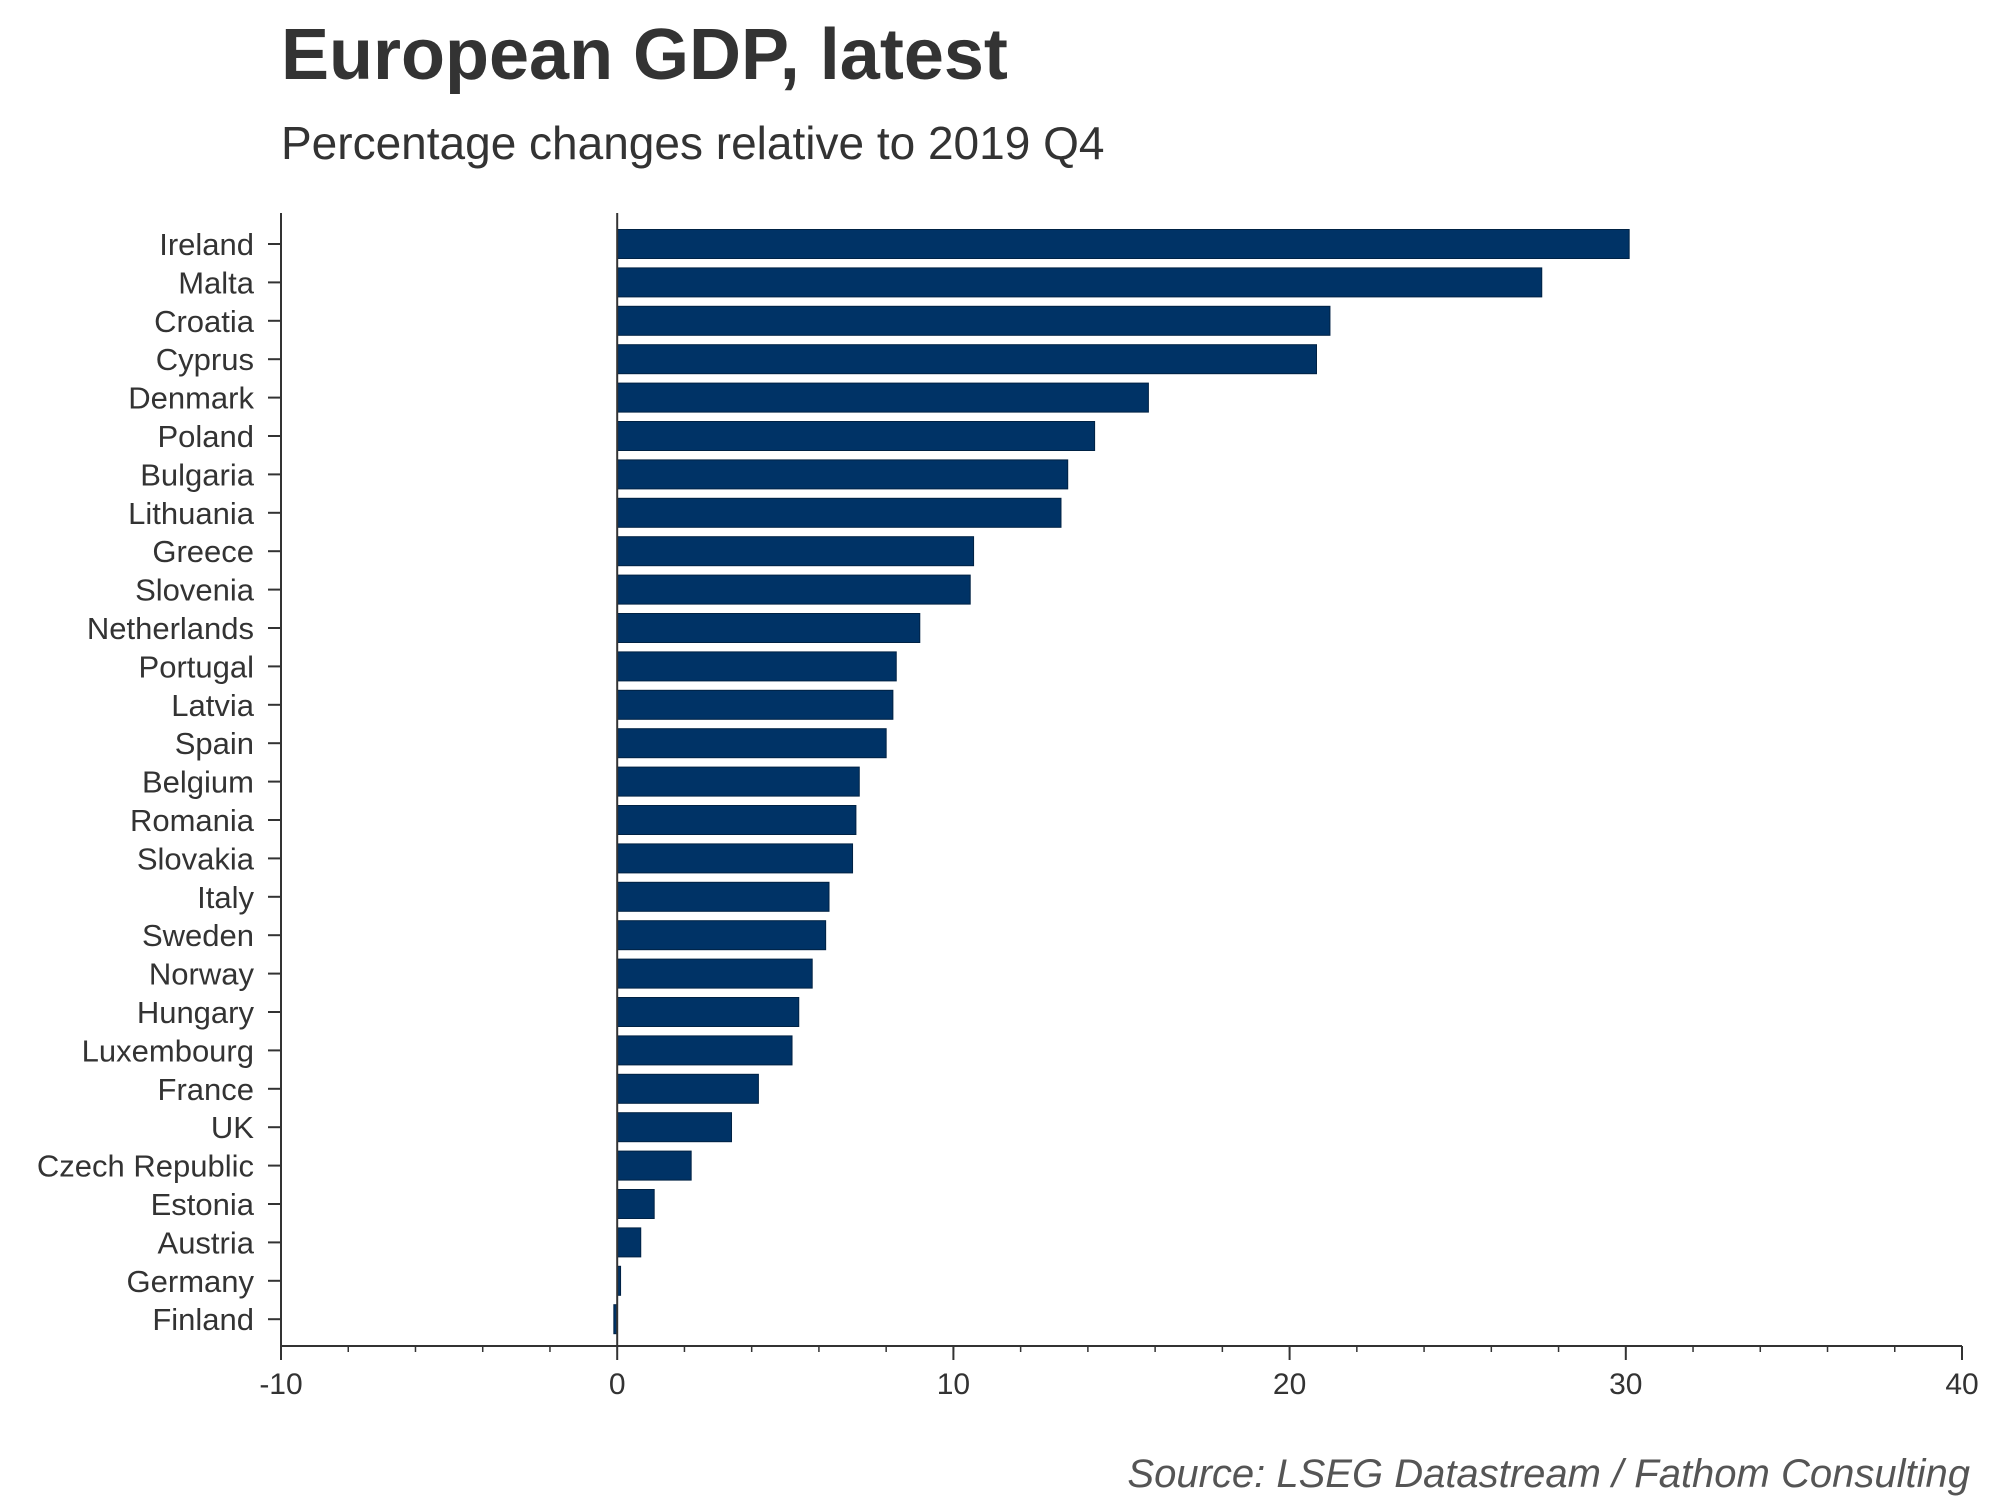 The width and height of the screenshot is (2000, 1500). I want to click on category-label-france: France, so click(206, 1089).